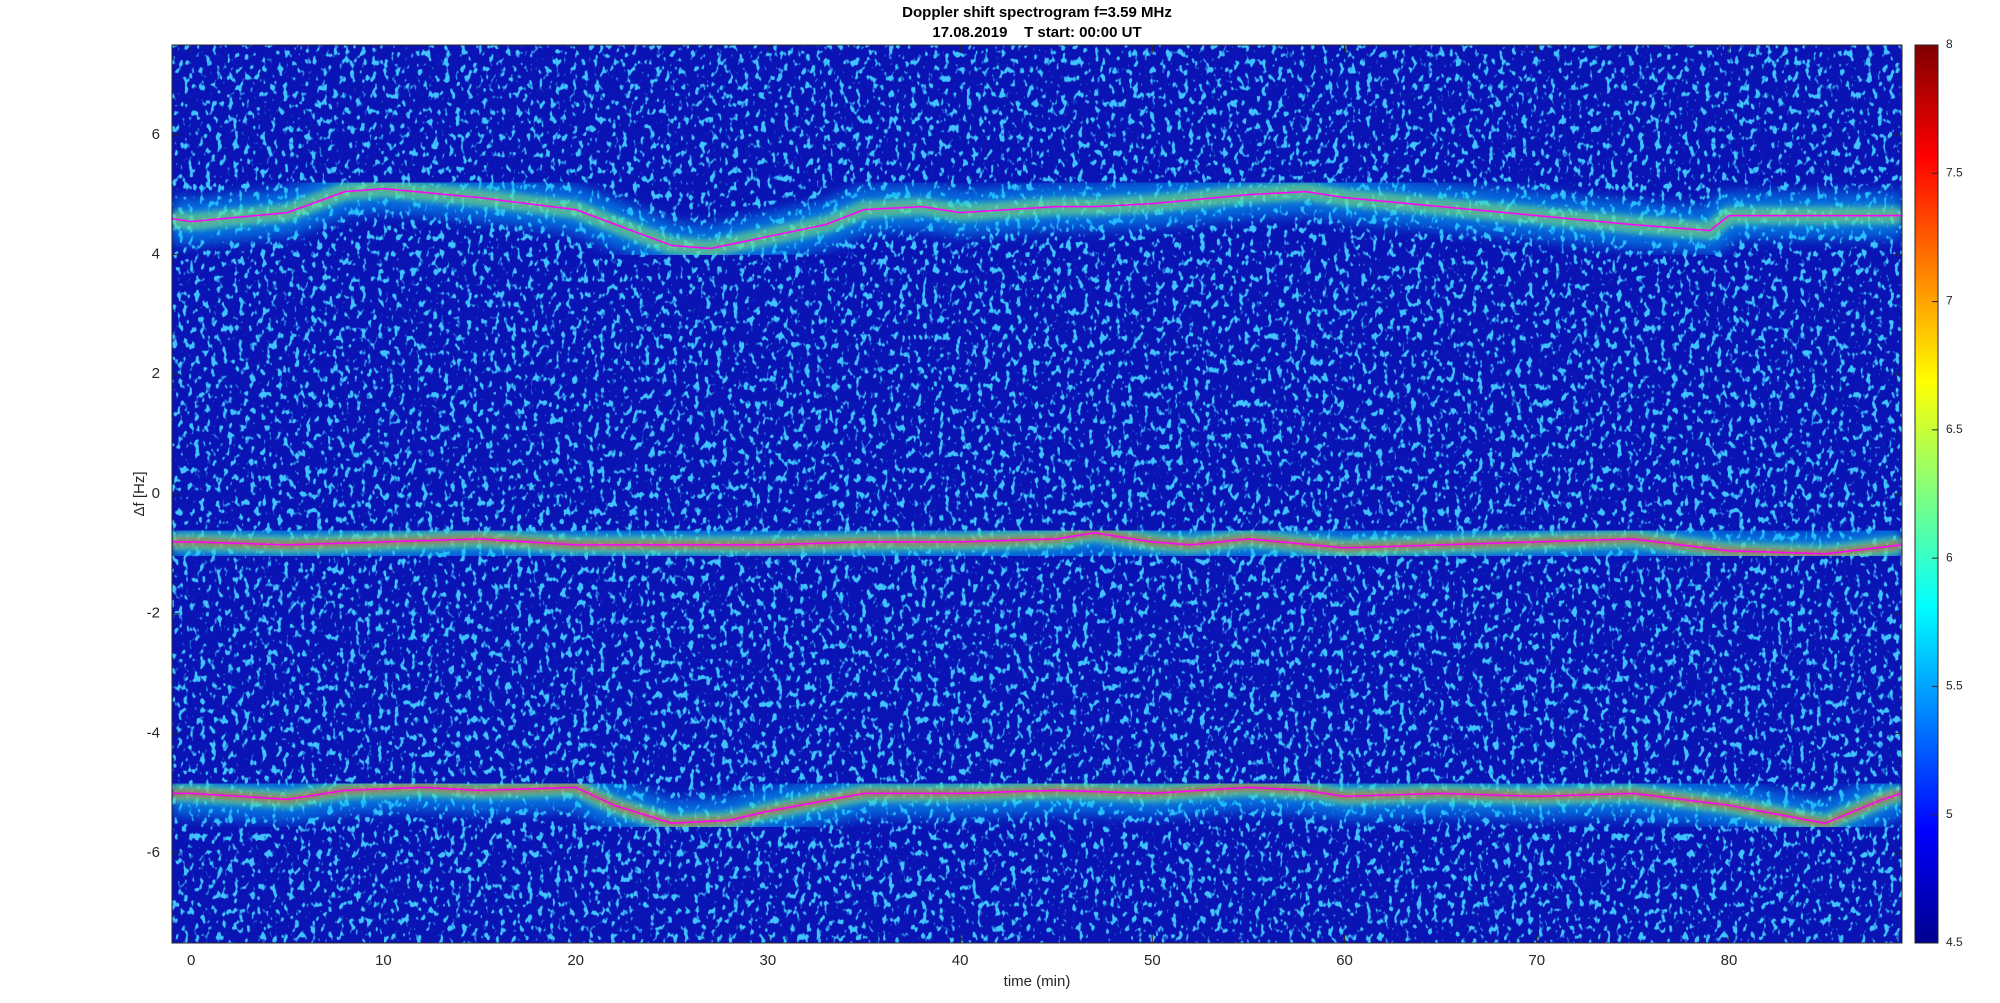 The height and width of the screenshot is (1003, 2000). Describe the element at coordinates (156, 373) in the screenshot. I see `y-tick-label: 2` at that location.